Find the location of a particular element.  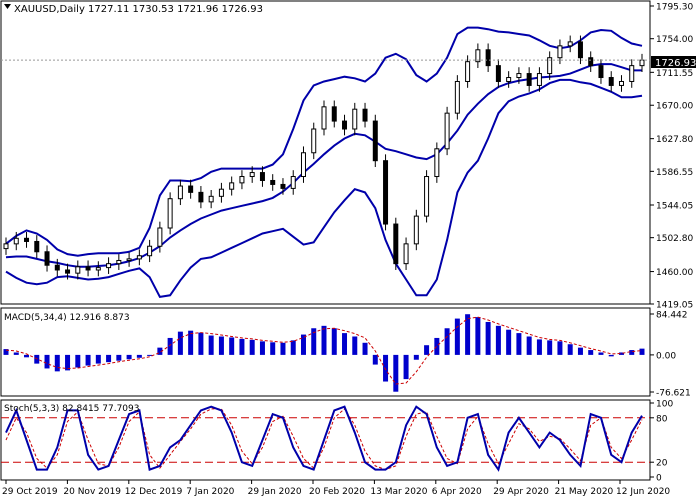

x-tick-label: 29 Apr 2020 is located at coordinates (521, 492).